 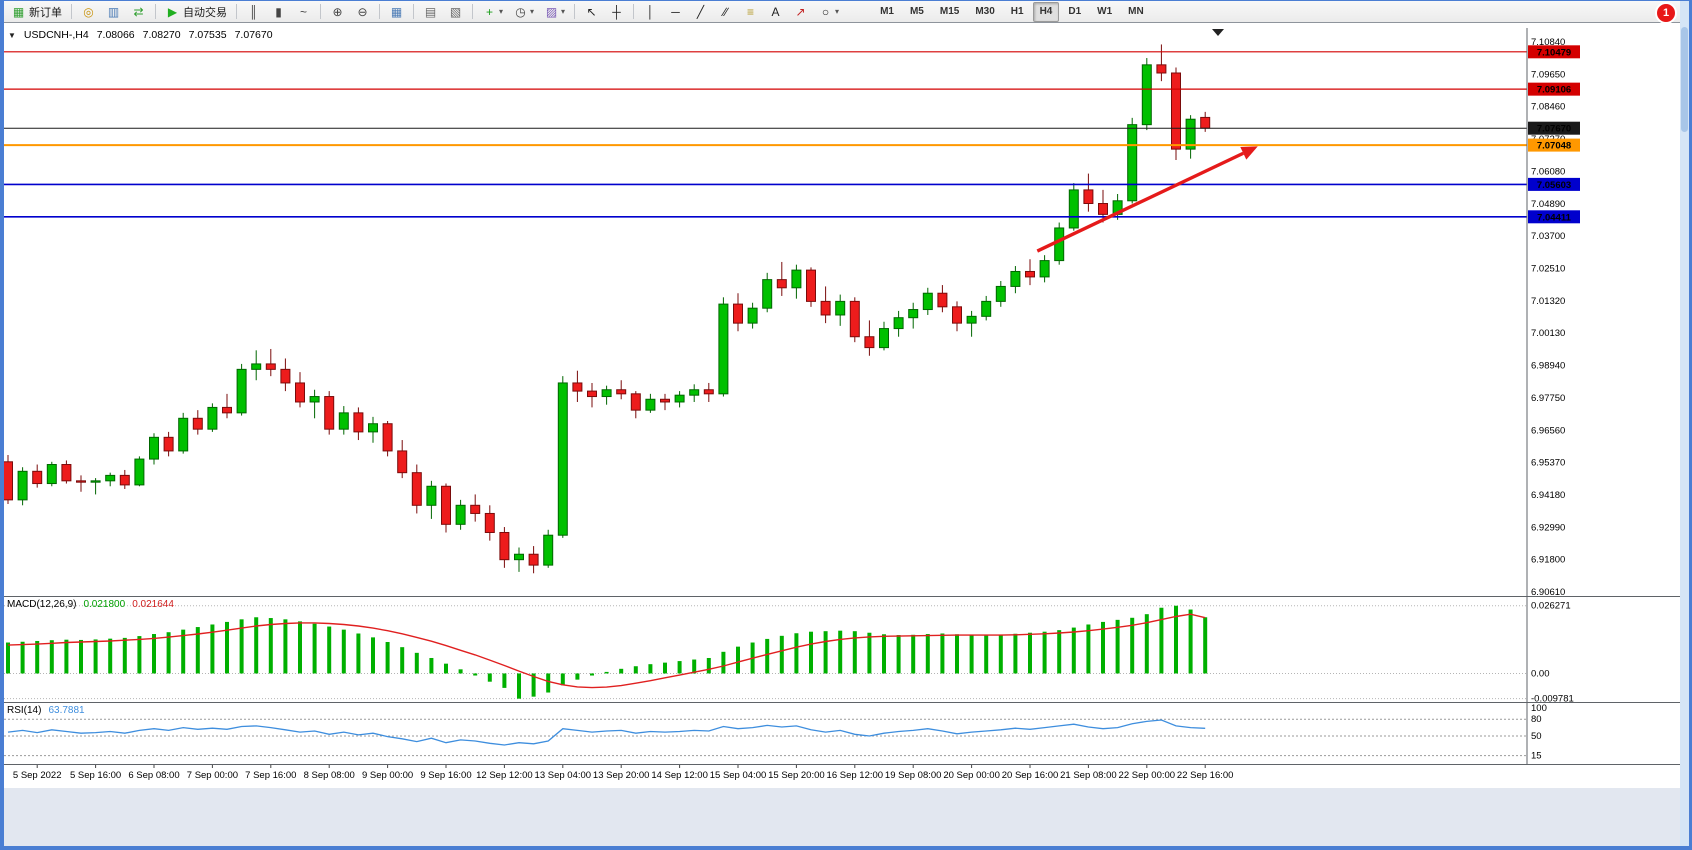 I want to click on text-button: A, so click(x=775, y=12).